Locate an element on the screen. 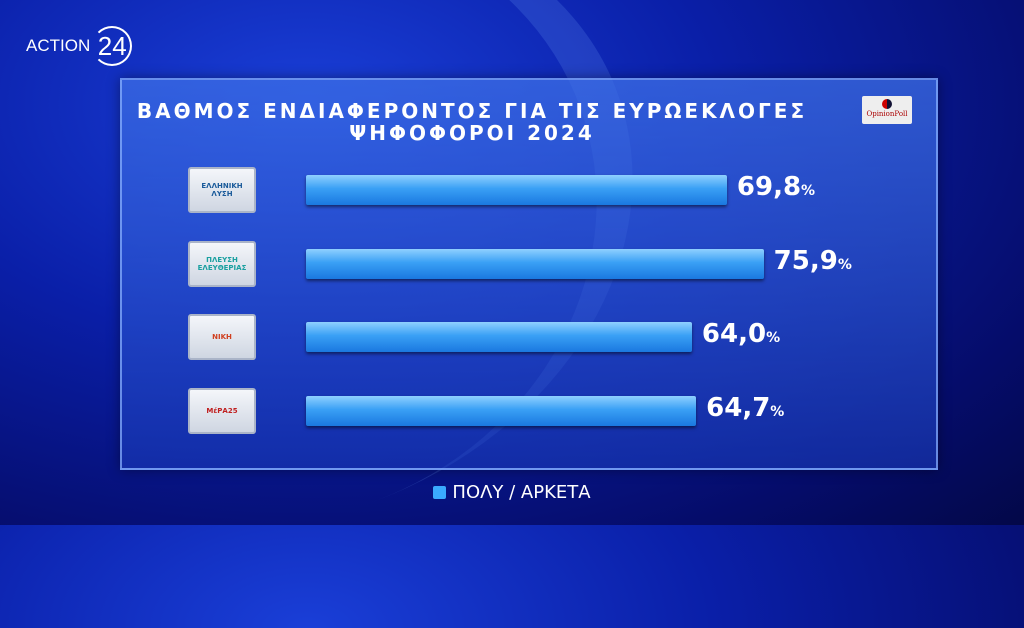  data-label: 64,0% is located at coordinates (741, 334).